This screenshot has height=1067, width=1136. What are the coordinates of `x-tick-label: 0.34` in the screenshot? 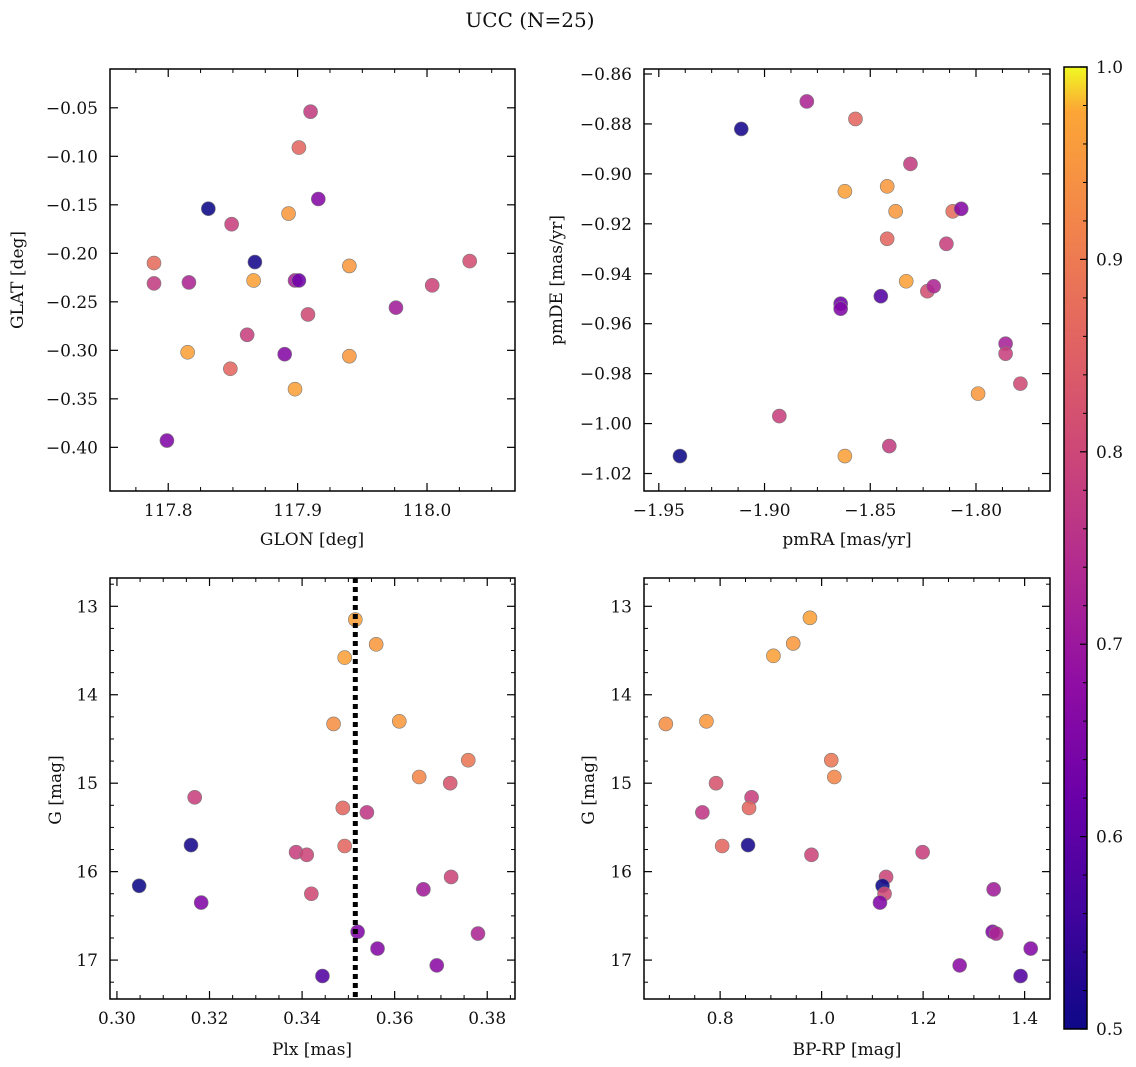 It's located at (302, 1019).